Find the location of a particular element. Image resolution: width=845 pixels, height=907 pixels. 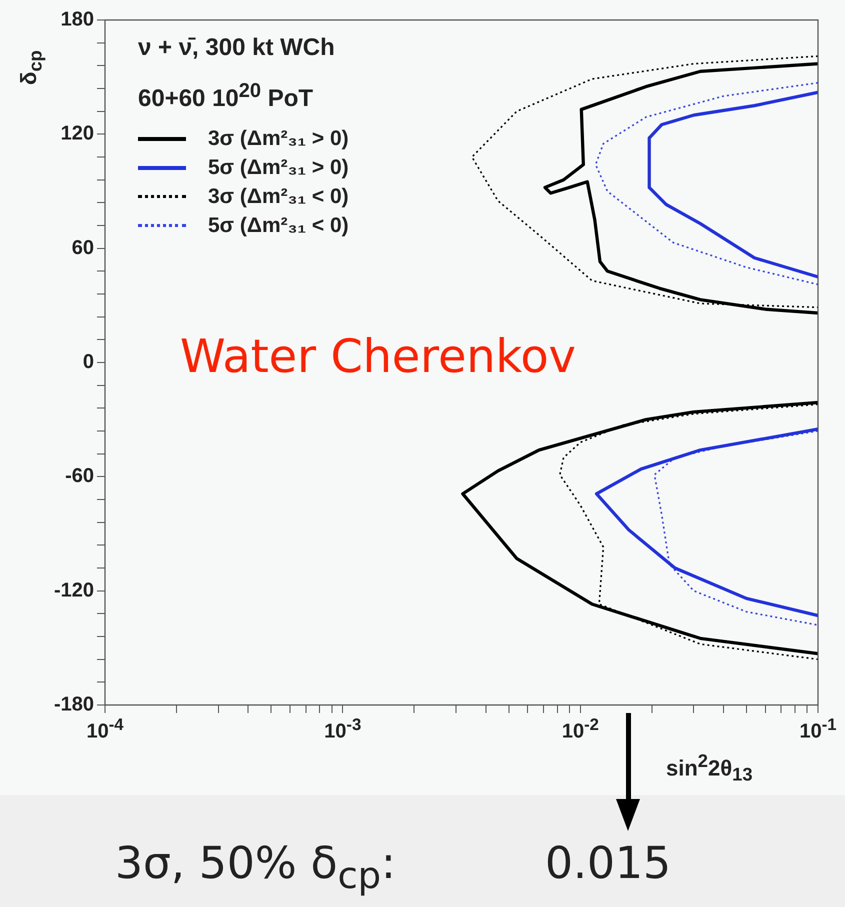

text: 3σ, 50% δ$_{cp}$: is located at coordinates (255, 867).